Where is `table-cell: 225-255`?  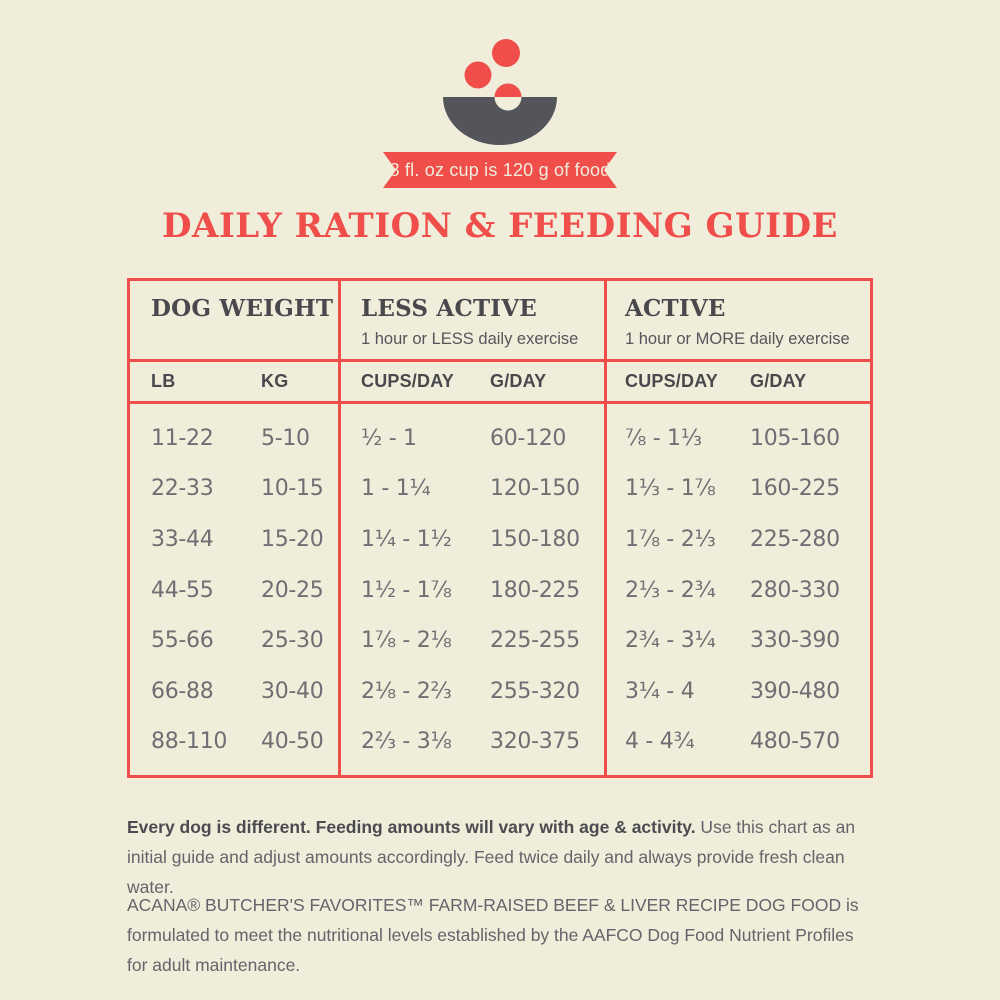 table-cell: 225-255 is located at coordinates (535, 641).